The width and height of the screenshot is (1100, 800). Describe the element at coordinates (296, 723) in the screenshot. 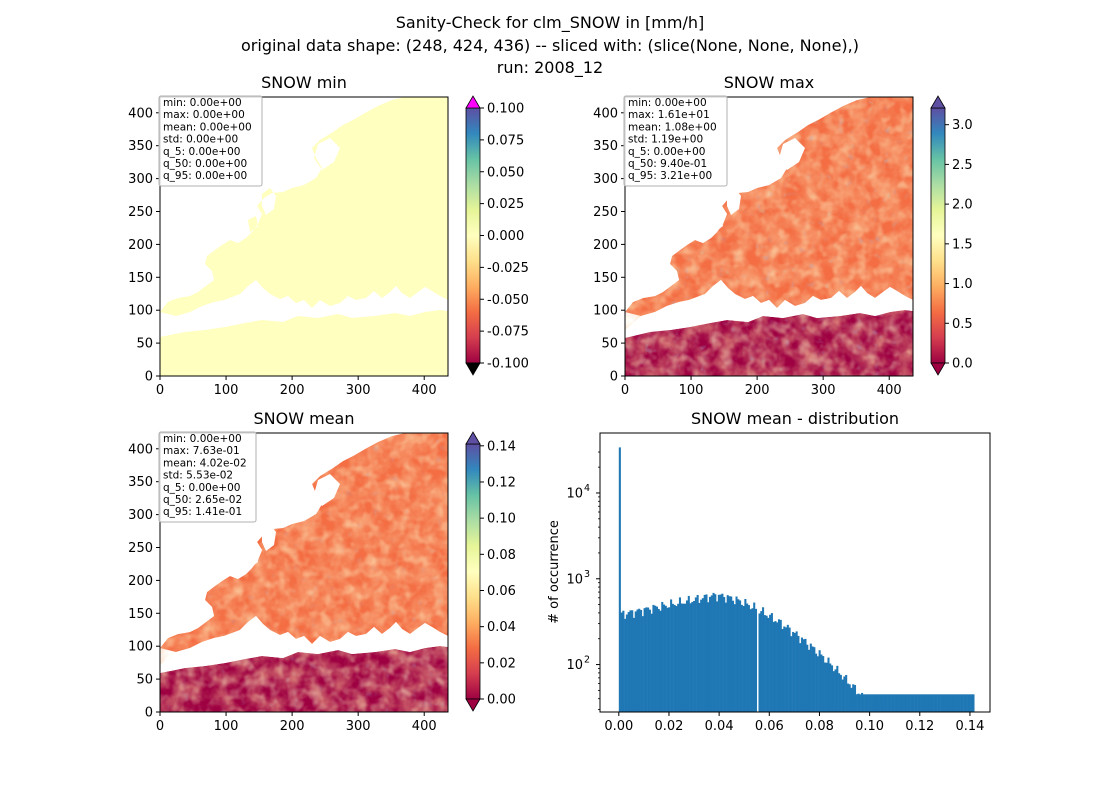

I see `x-ticks-snow-mean: 0 100 200 300 400` at that location.